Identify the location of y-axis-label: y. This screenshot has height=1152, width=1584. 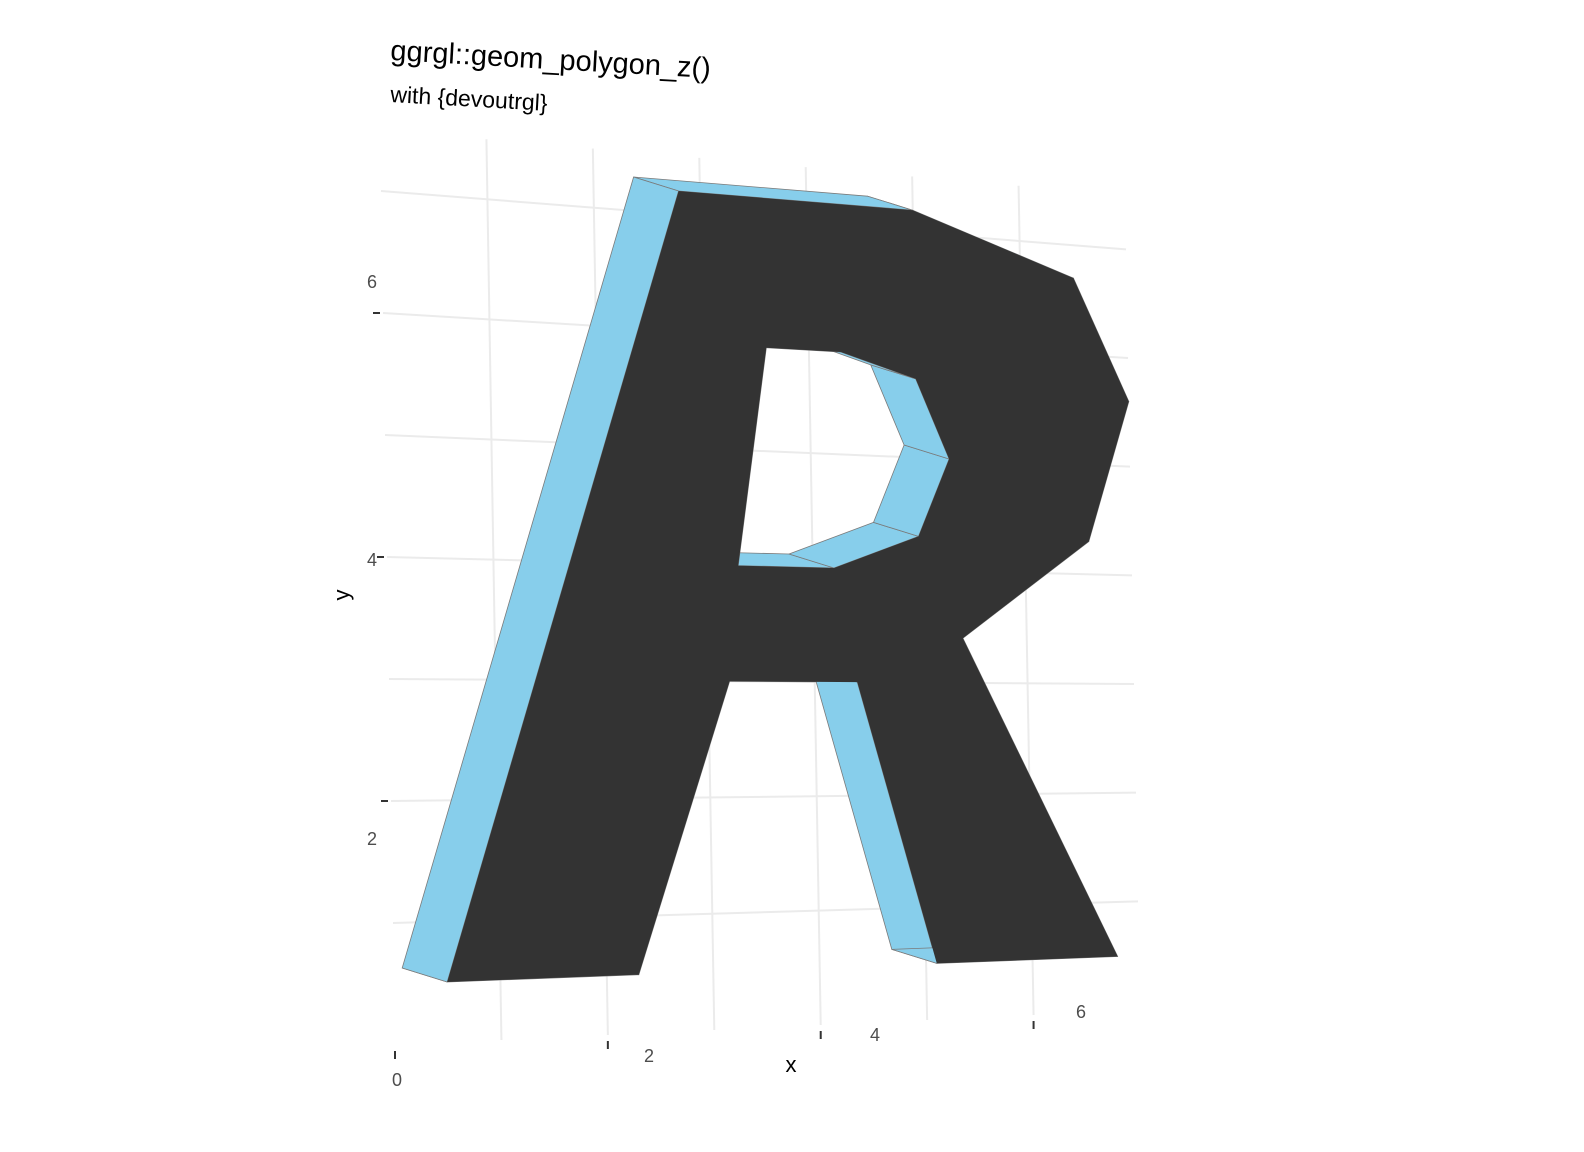
(341, 595).